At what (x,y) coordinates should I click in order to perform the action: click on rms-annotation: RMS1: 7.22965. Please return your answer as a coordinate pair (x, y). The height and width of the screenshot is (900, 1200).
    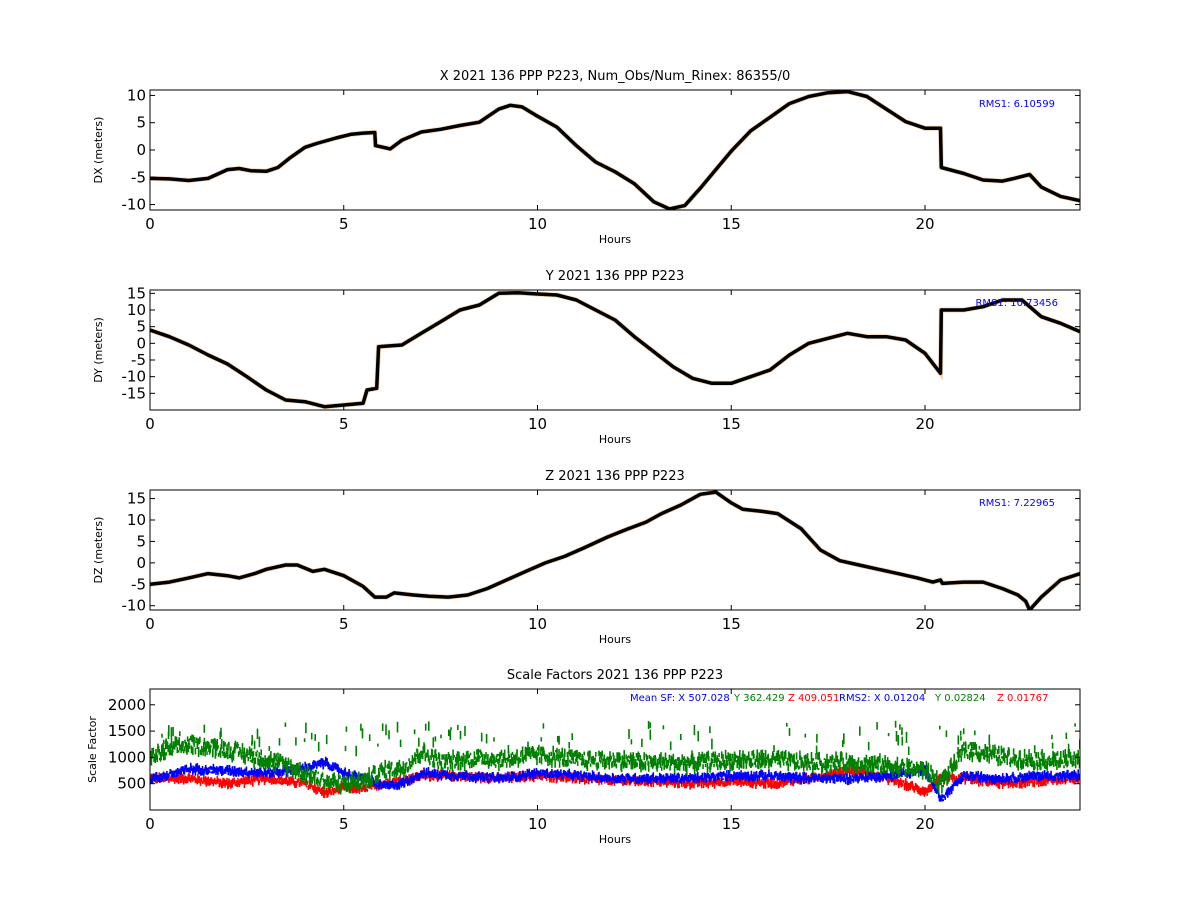
    Looking at the image, I should click on (1017, 503).